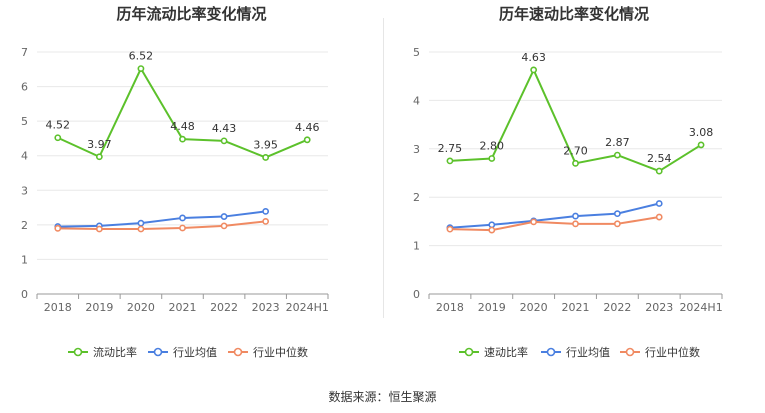 The height and width of the screenshot is (413, 765). Describe the element at coordinates (450, 148) in the screenshot. I see `data-label: 2.75` at that location.